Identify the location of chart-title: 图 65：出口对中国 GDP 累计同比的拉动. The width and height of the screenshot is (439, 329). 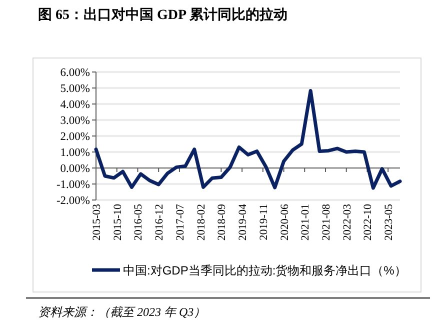
(163, 15).